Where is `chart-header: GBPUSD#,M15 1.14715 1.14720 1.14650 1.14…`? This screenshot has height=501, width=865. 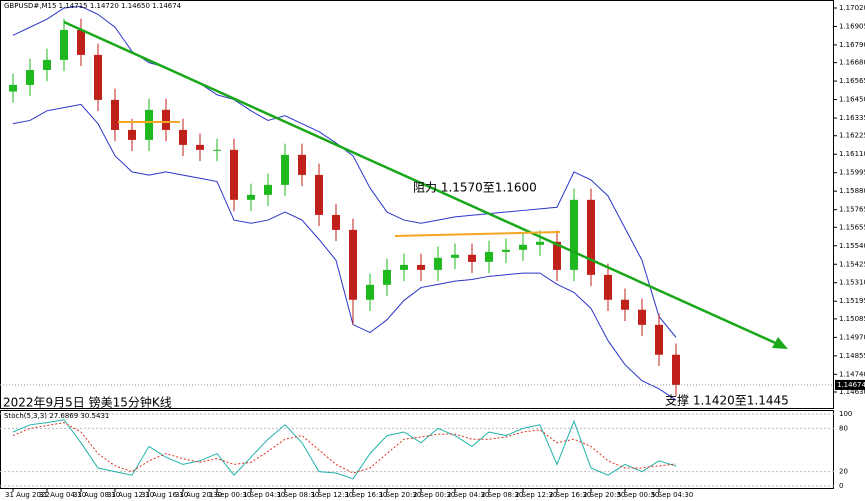
chart-header: GBPUSD#,M15 1.14715 1.14720 1.14650 1.14… is located at coordinates (93, 6).